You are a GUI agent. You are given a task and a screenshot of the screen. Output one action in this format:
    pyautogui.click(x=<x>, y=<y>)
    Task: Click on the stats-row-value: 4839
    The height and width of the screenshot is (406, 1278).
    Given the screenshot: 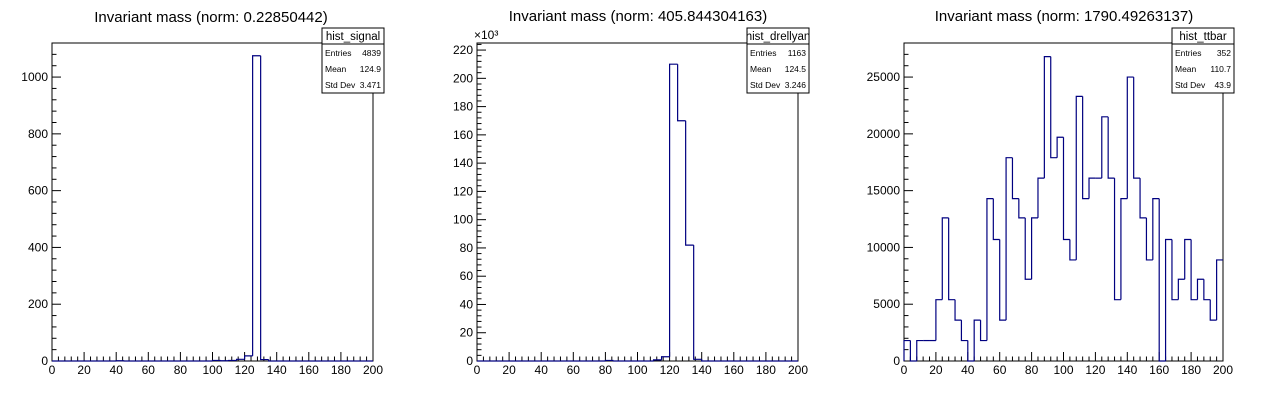 What is the action you would take?
    pyautogui.click(x=371, y=53)
    